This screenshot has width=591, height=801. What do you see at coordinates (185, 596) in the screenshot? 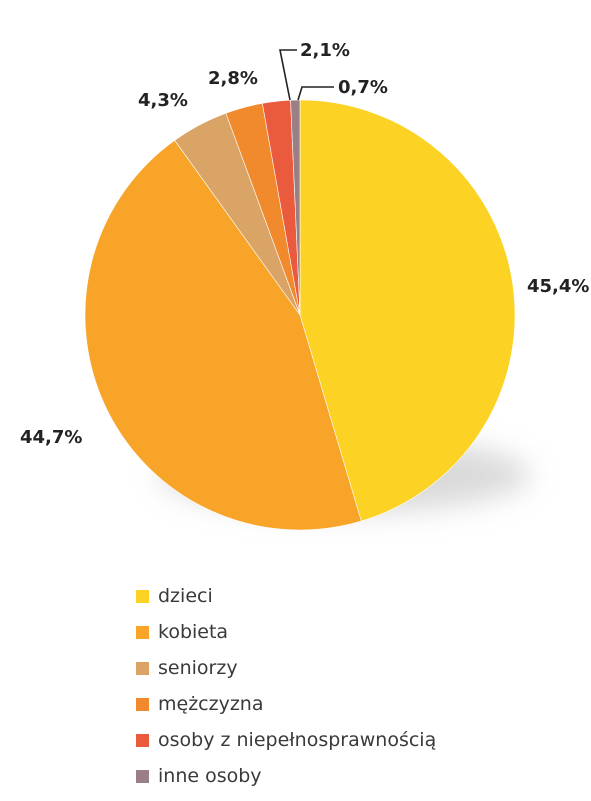
I see `legend-label: dzieci` at bounding box center [185, 596].